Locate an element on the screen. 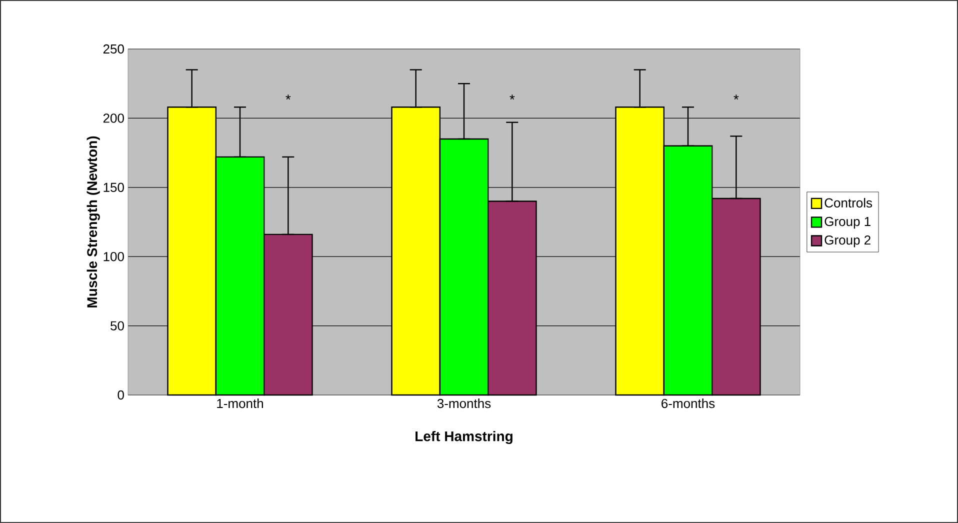 The width and height of the screenshot is (958, 523). x-tick-label: 1-month is located at coordinates (240, 403).